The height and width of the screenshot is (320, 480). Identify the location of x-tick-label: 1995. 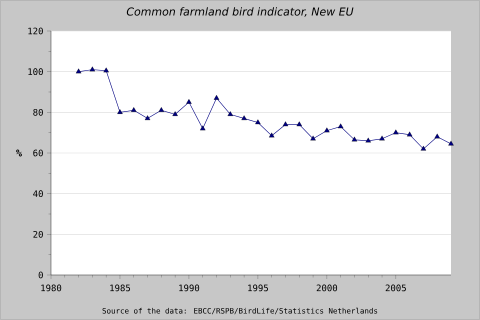
(258, 288).